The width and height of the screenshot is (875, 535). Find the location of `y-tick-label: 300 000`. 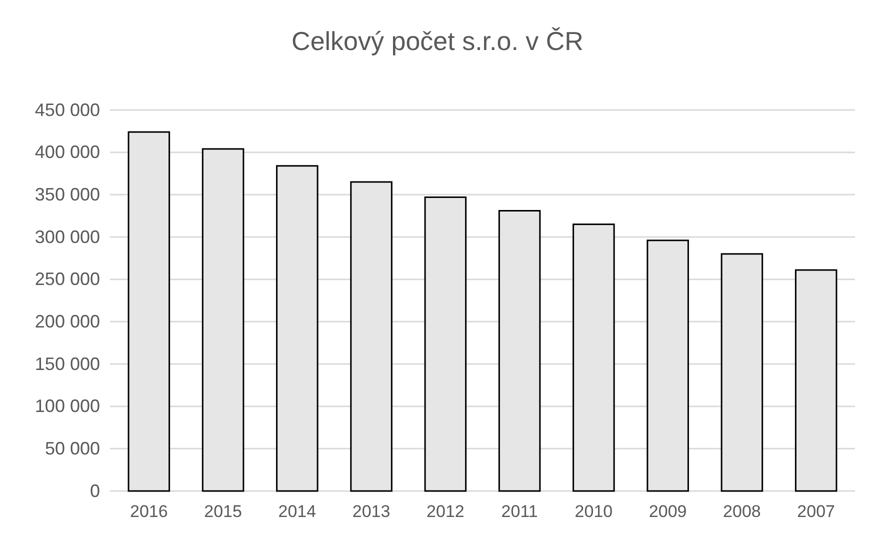

y-tick-label: 300 000 is located at coordinates (67, 236).